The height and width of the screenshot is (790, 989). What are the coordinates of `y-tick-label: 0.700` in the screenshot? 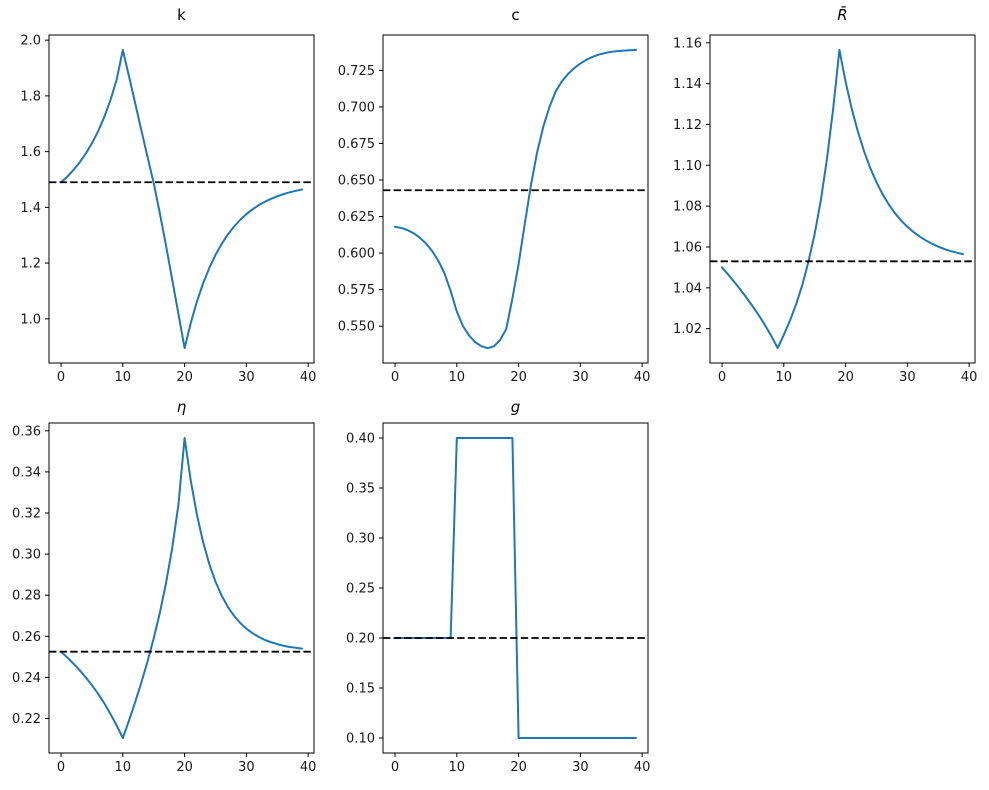 It's located at (356, 107).